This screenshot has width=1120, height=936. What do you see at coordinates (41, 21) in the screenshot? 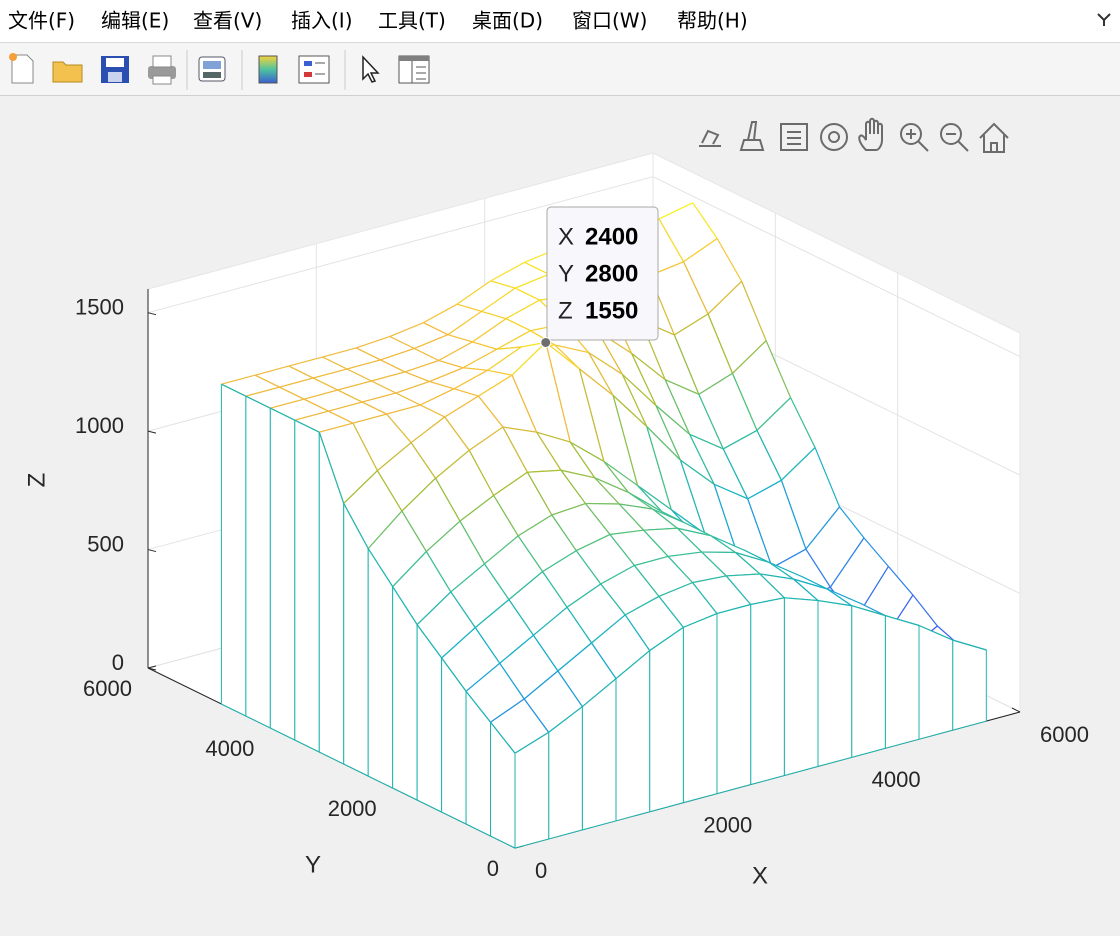
I see `menu-item: 文件(F)` at bounding box center [41, 21].